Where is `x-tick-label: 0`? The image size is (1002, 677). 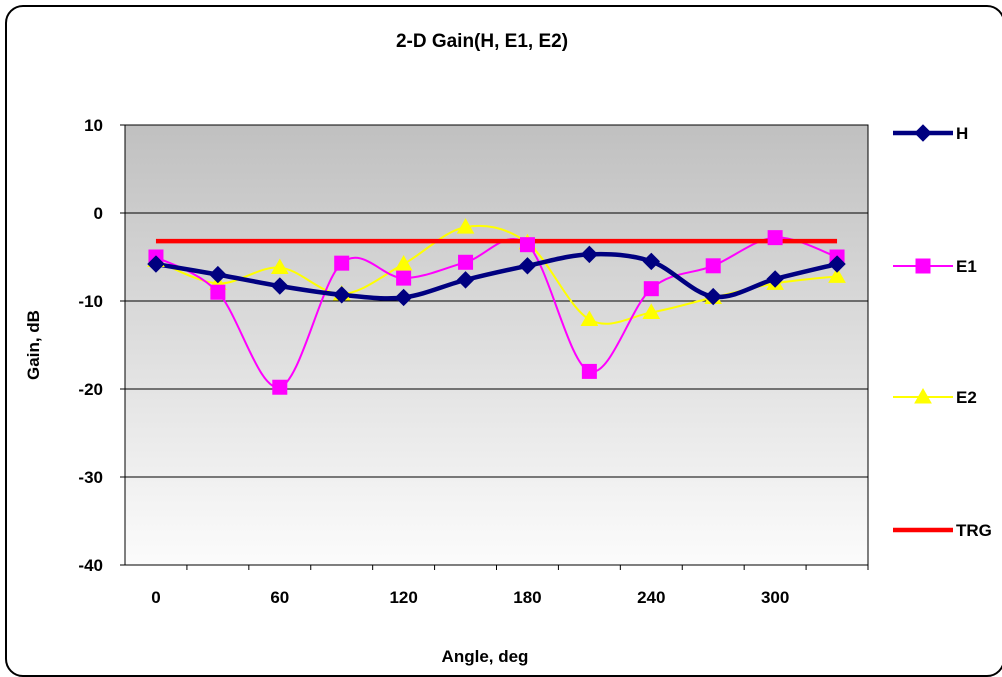 x-tick-label: 0 is located at coordinates (155, 597).